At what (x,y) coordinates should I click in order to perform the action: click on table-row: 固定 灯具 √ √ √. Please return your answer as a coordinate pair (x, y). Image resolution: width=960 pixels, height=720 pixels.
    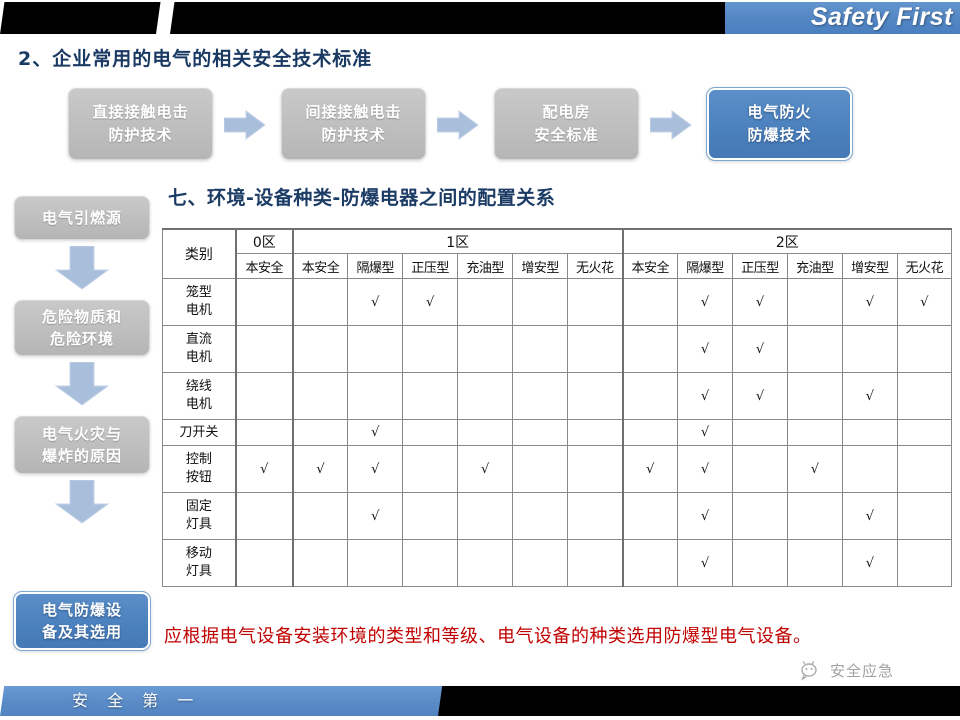
    Looking at the image, I should click on (557, 516).